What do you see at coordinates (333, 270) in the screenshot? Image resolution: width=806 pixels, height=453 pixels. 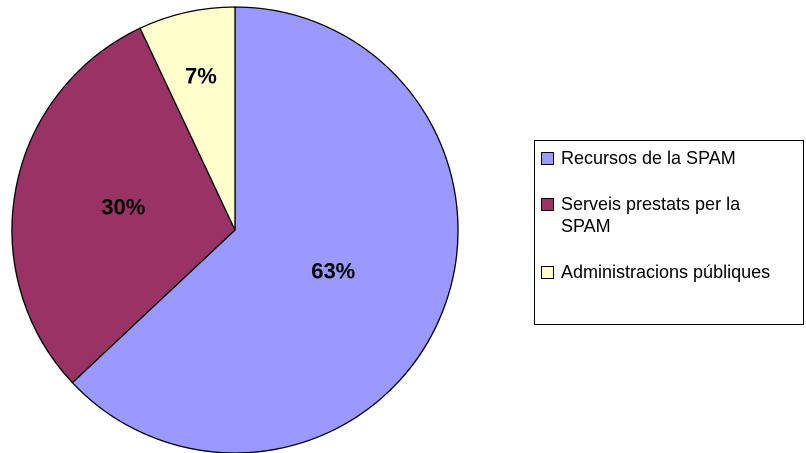 I see `data-label: 63%` at bounding box center [333, 270].